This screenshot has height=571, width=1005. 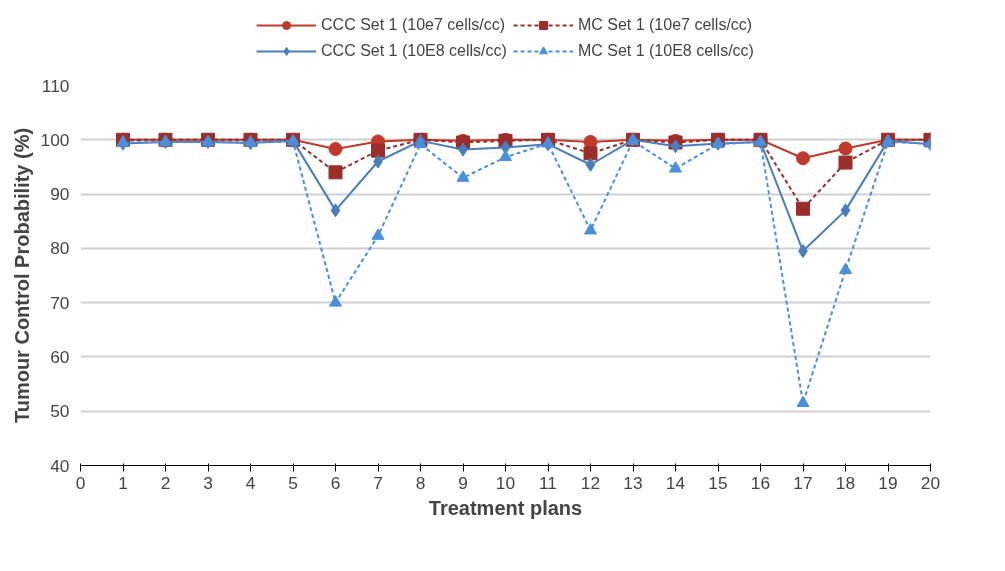 I want to click on y-tick-label: 60, so click(x=60, y=356).